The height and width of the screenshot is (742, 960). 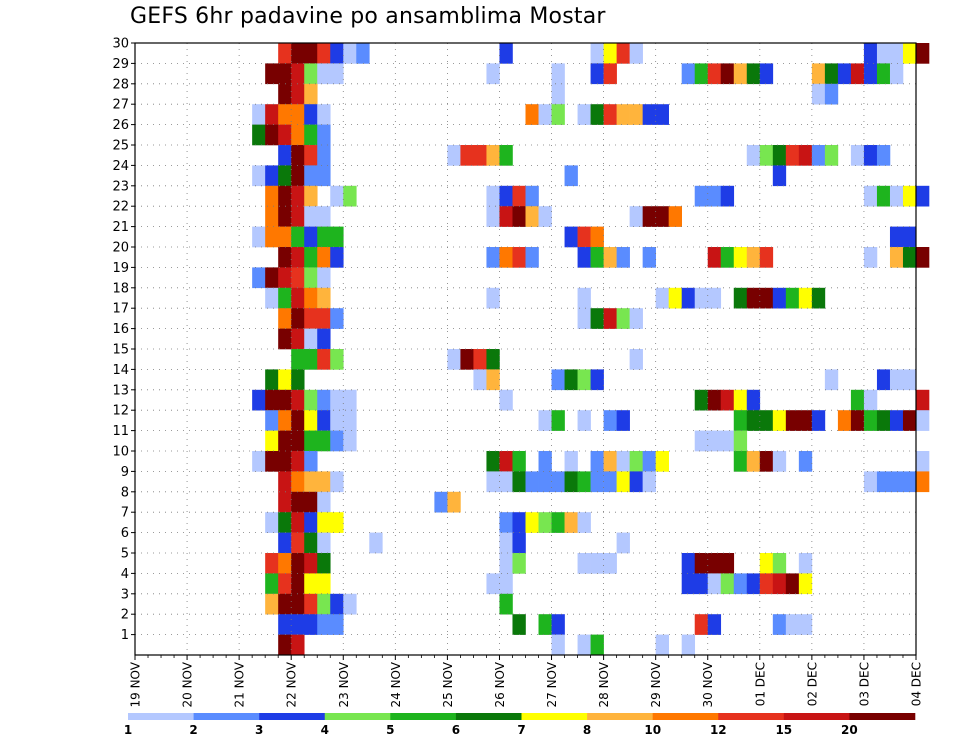 What do you see at coordinates (120, 411) in the screenshot?
I see `y-tick-label: 12` at bounding box center [120, 411].